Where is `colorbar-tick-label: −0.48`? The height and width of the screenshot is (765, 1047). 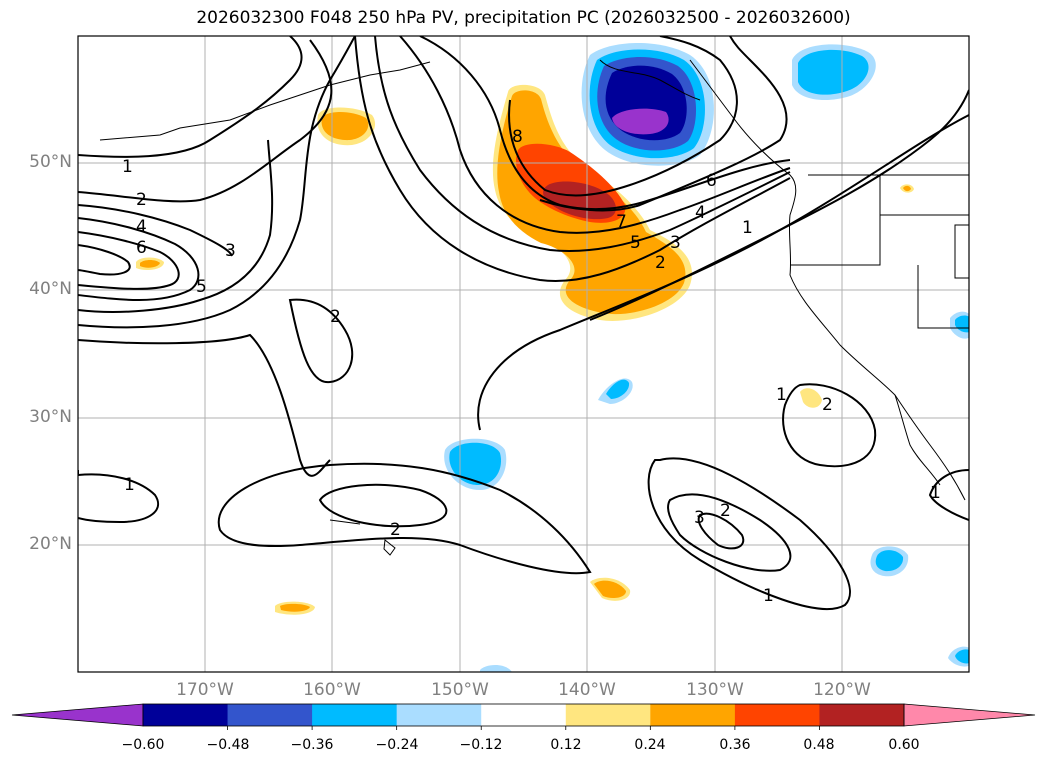 colorbar-tick-label: −0.48 is located at coordinates (228, 745).